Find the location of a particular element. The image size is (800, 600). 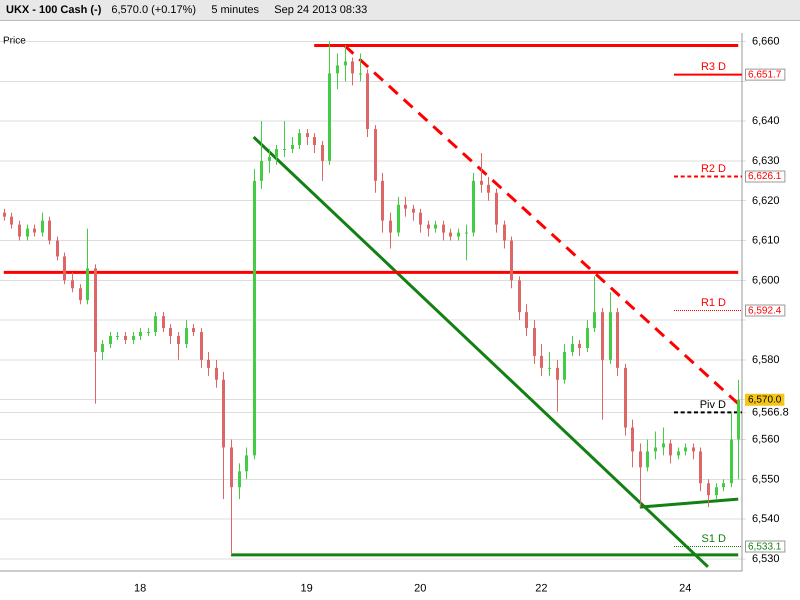

y-tick-label: 6,610 is located at coordinates (766, 240).